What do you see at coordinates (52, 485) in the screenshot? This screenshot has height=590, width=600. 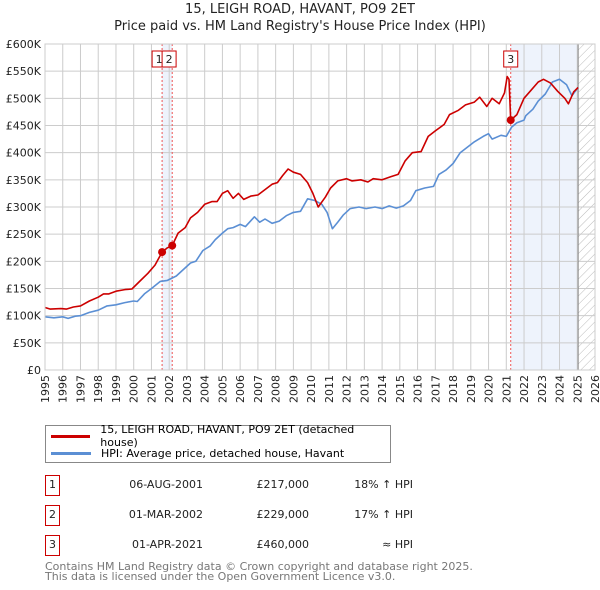 I see `sale-number: 1` at bounding box center [52, 485].